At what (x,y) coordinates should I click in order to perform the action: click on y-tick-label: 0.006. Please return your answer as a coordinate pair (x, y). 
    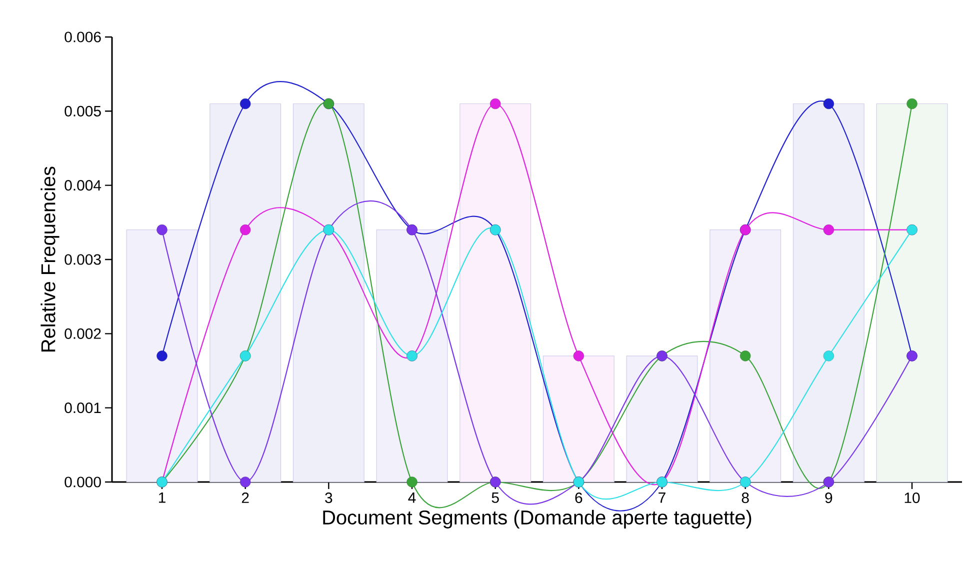
    Looking at the image, I should click on (82, 37).